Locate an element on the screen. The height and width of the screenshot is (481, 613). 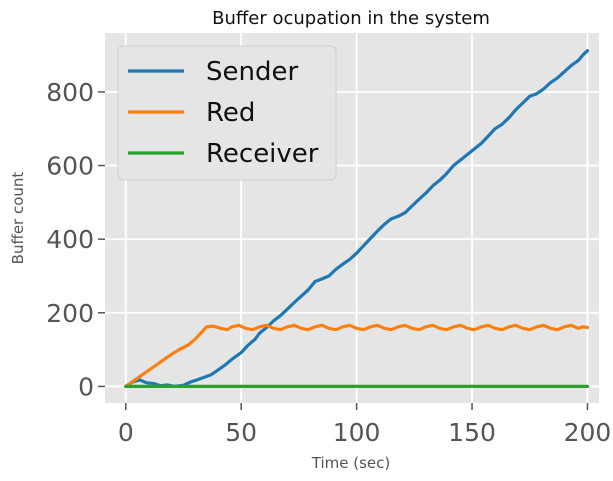
x-axis-label: Time (sec) is located at coordinates (350, 463).